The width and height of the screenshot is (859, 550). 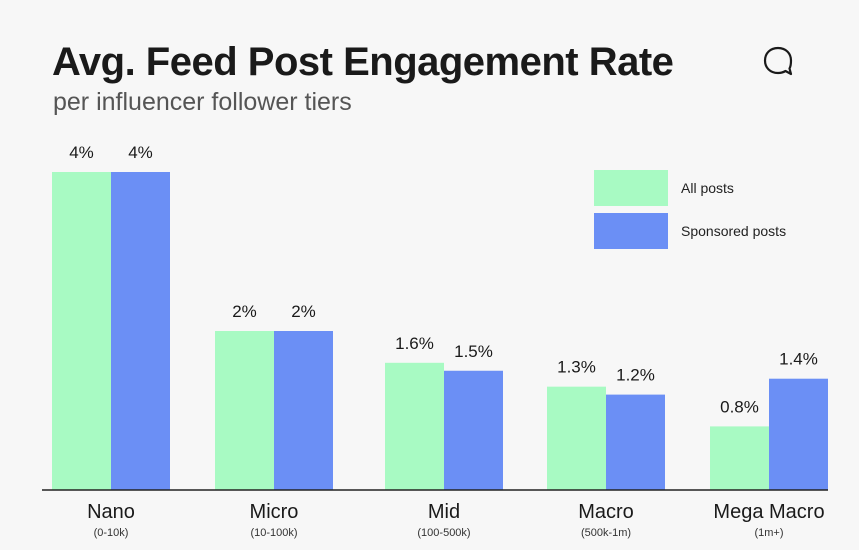 What do you see at coordinates (274, 512) in the screenshot?
I see `x-tick-label-micro: Micro` at bounding box center [274, 512].